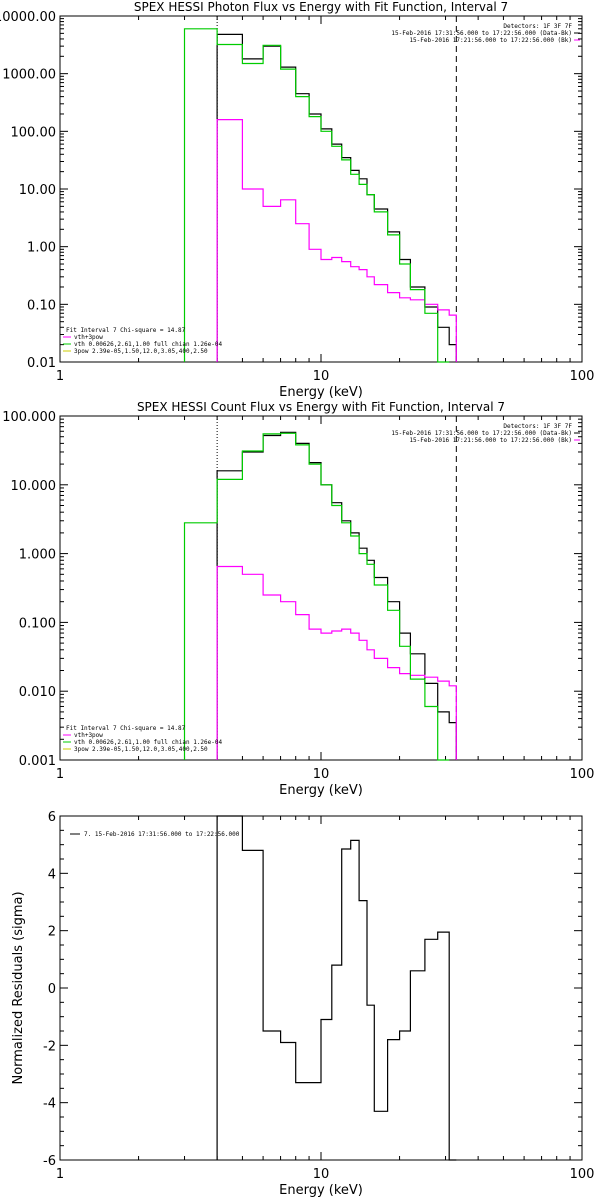  Describe the element at coordinates (52, 817) in the screenshot. I see `y-tick-label: 6` at that location.